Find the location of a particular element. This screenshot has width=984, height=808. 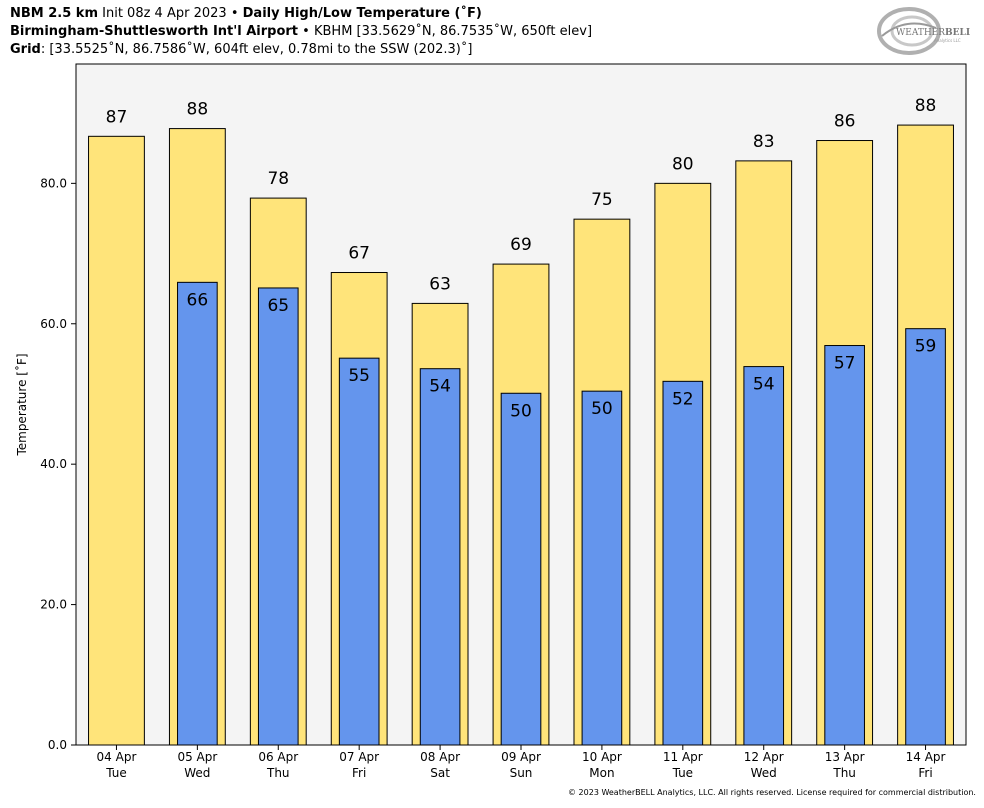

low-labels: 66 65 55 54 50 50 52 54 57 59 is located at coordinates (562, 355).